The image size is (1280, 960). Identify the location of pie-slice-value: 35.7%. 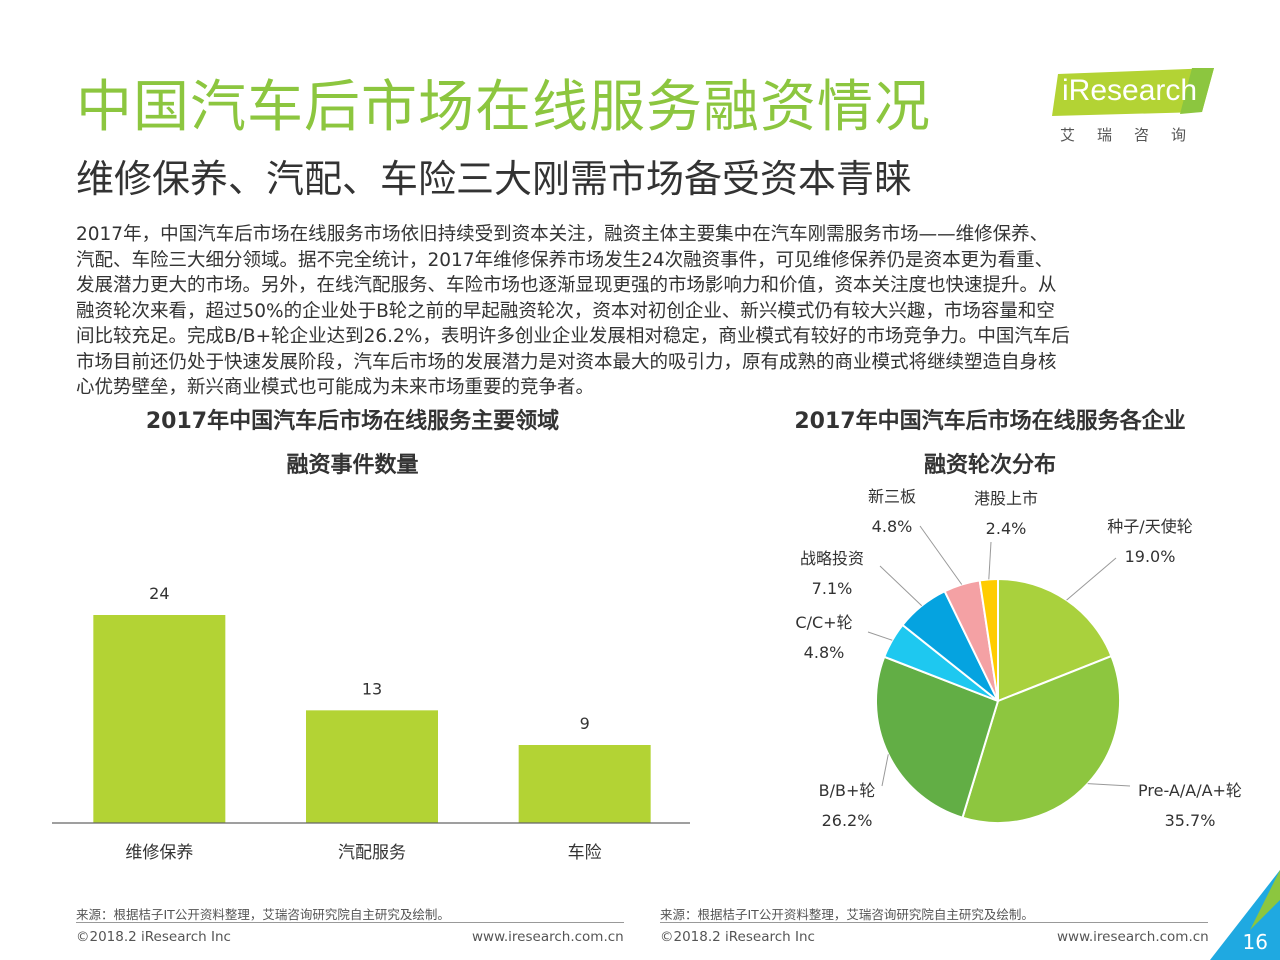
(1190, 820).